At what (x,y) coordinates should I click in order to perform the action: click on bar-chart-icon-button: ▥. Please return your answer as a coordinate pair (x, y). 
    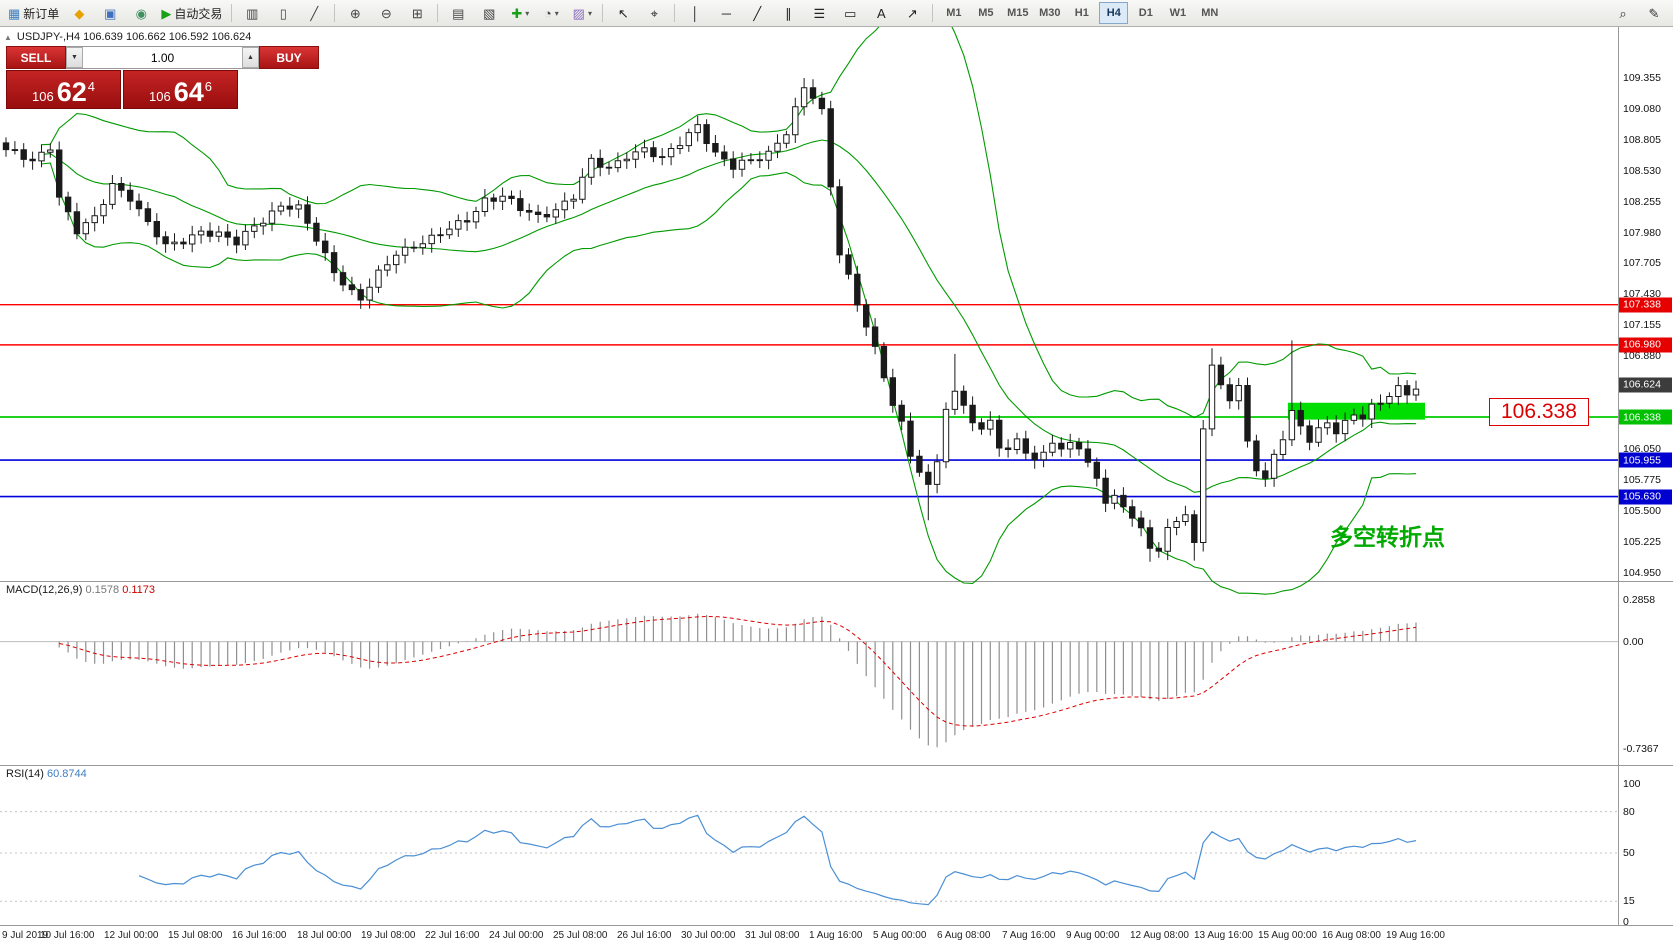
    Looking at the image, I should click on (252, 13).